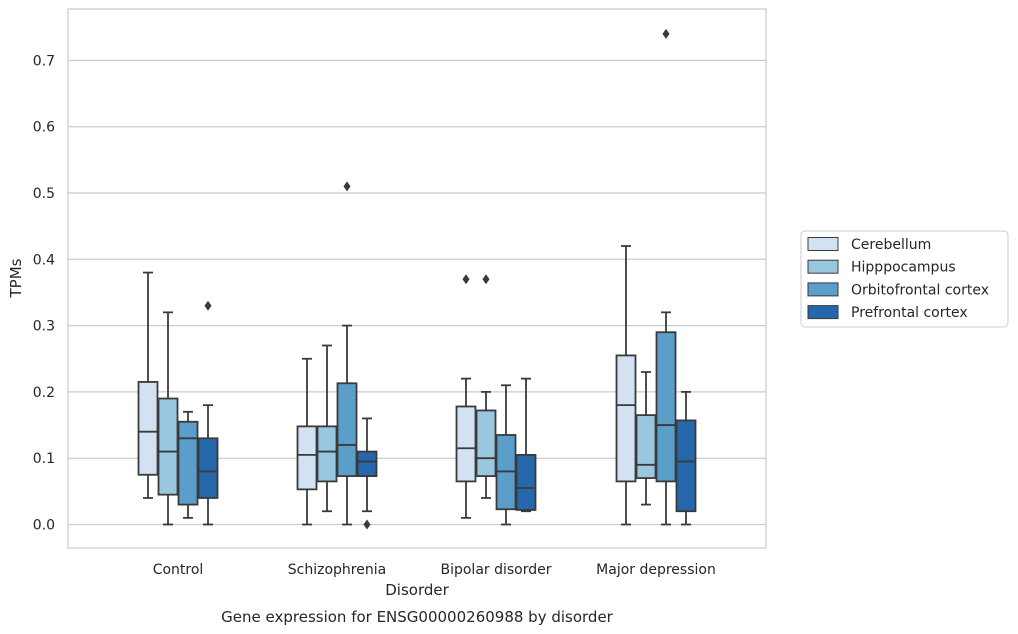 The width and height of the screenshot is (1018, 634). I want to click on x-axis-label: Disorder, so click(417, 590).